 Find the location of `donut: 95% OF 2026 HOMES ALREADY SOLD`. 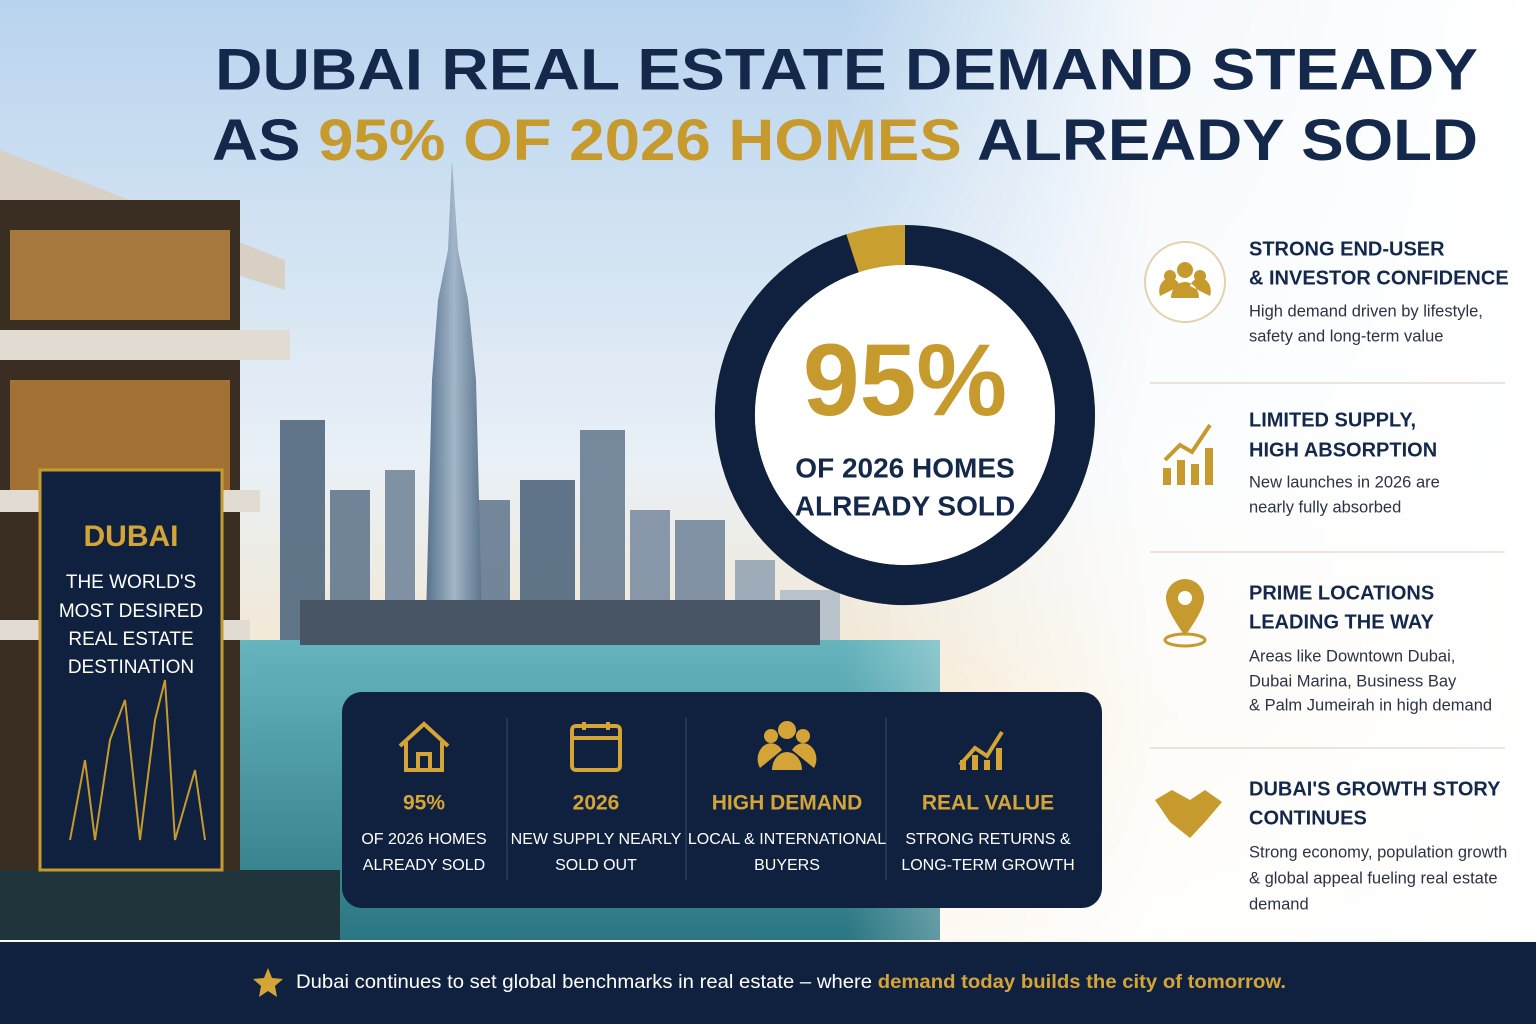

donut: 95% OF 2026 HOMES ALREADY SOLD is located at coordinates (905, 415).